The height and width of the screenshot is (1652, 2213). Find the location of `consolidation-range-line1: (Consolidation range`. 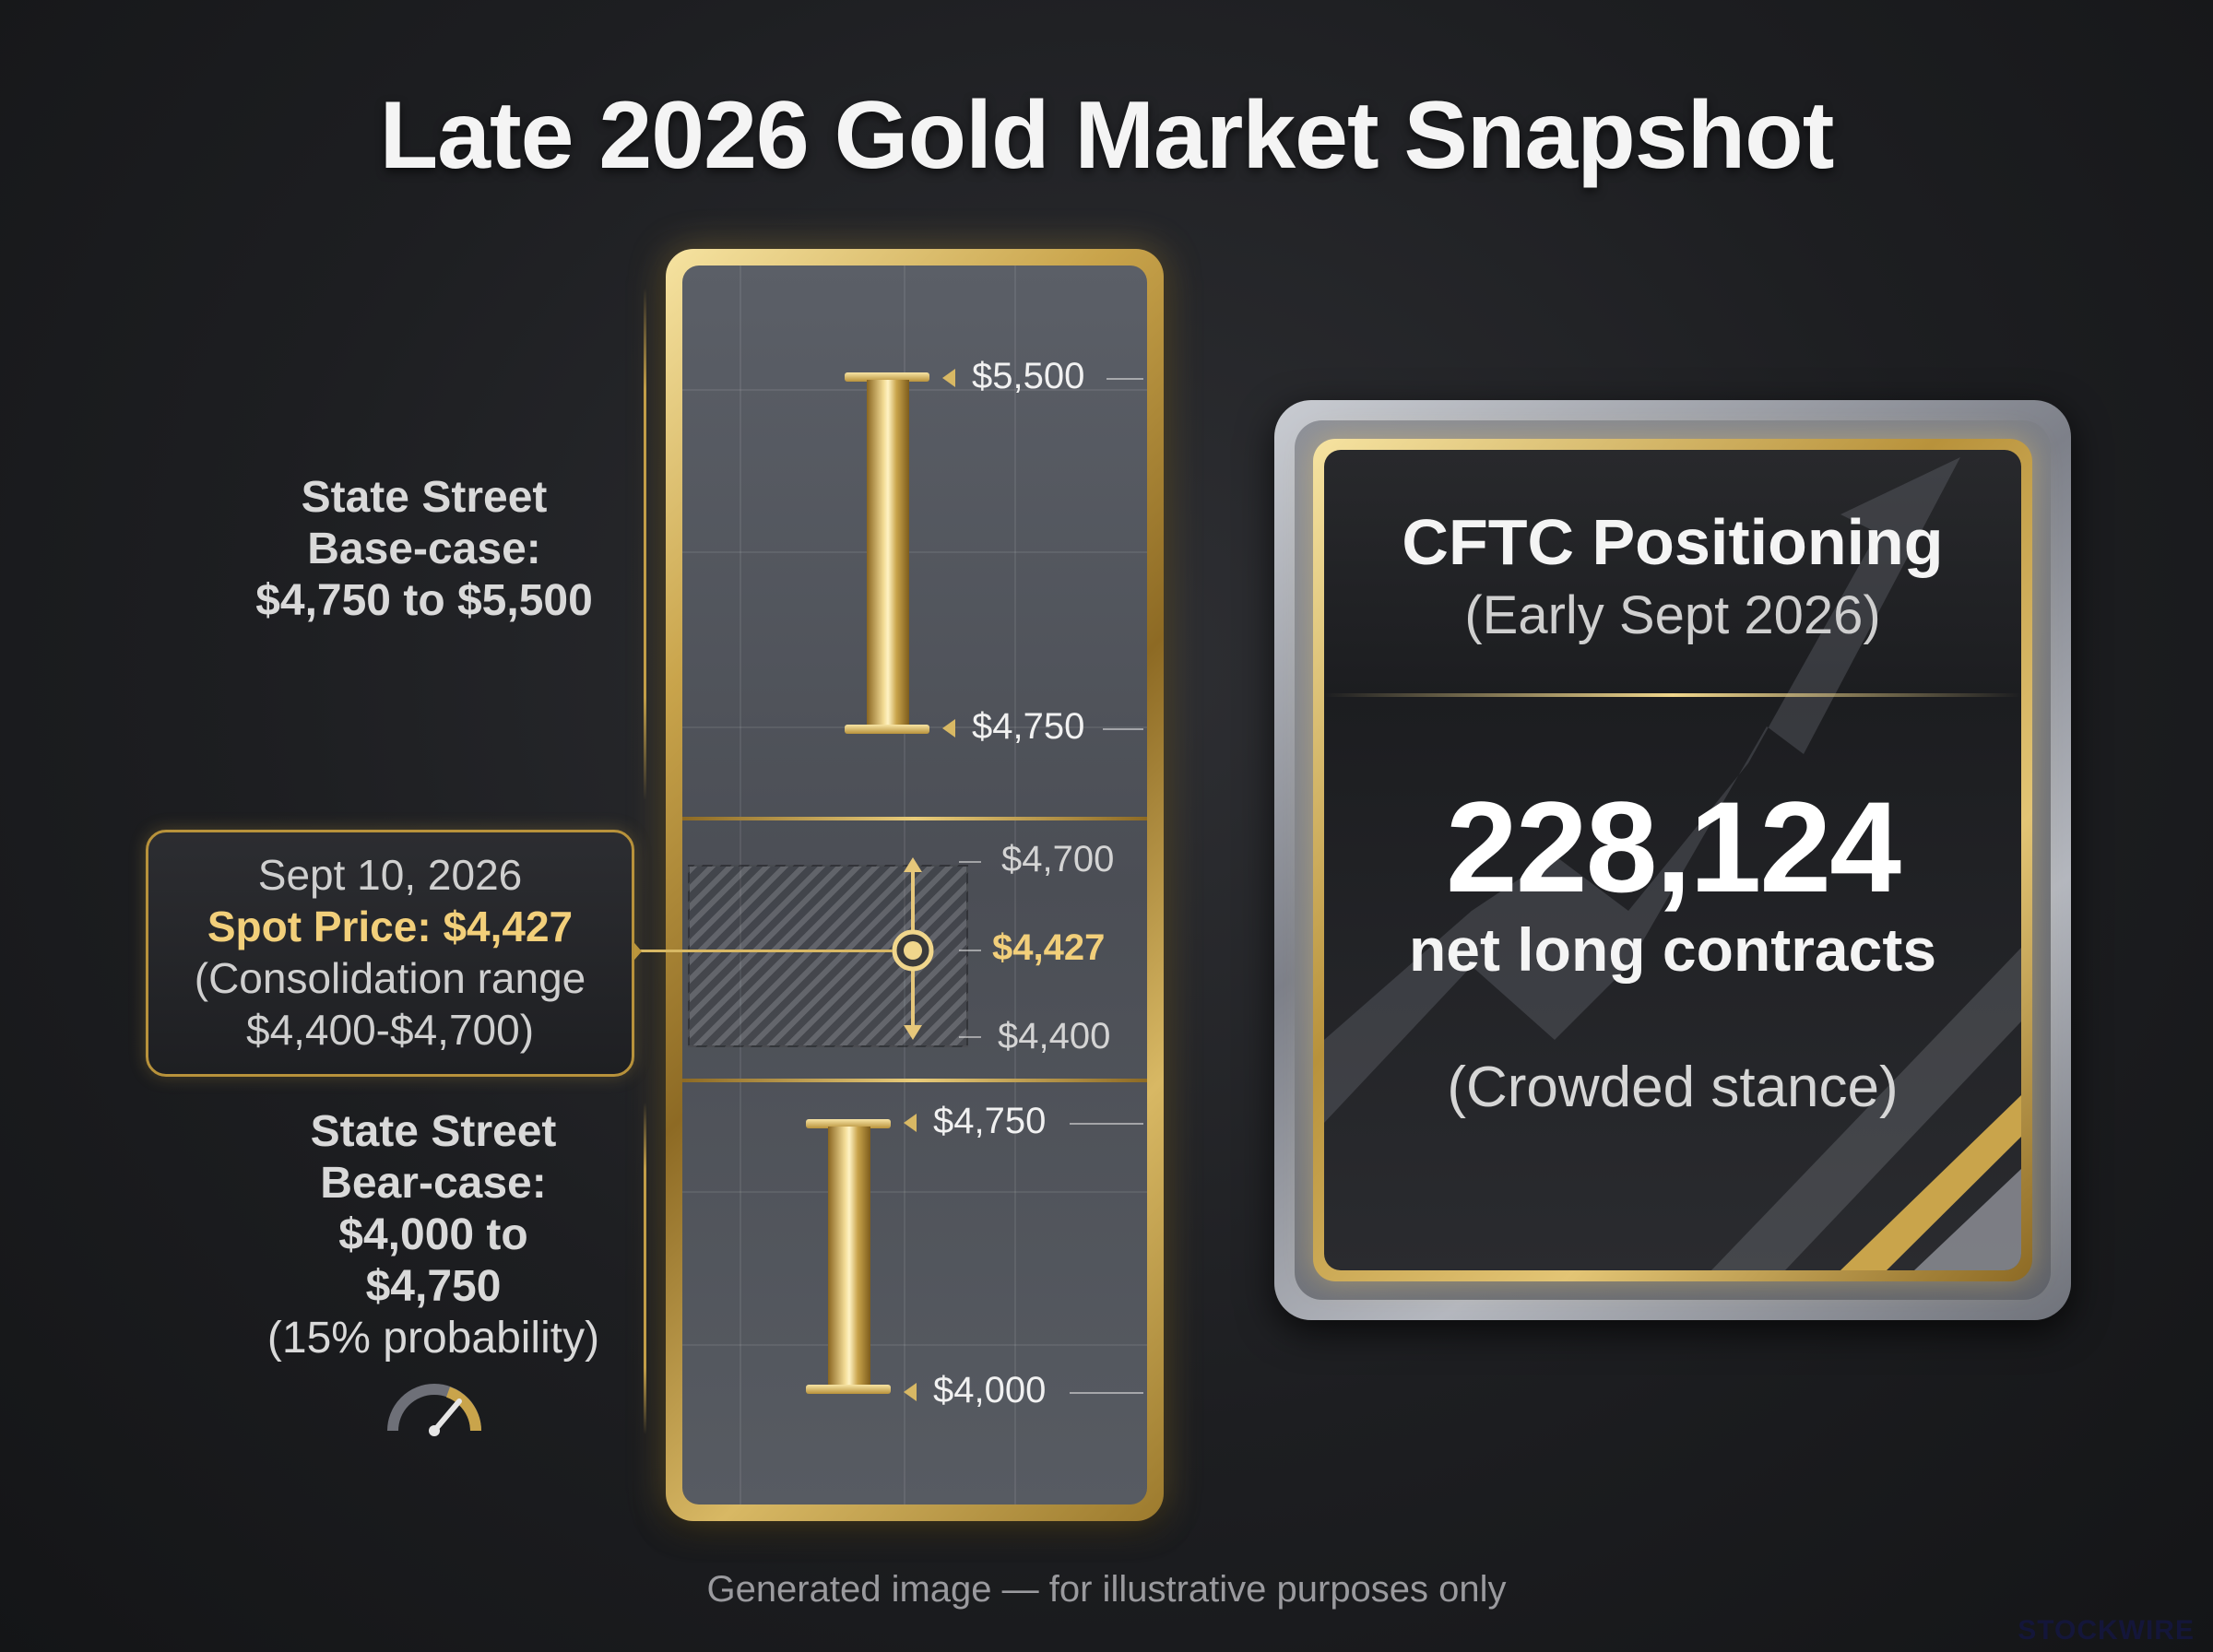

consolidation-range-line1: (Consolidation range is located at coordinates (390, 978).